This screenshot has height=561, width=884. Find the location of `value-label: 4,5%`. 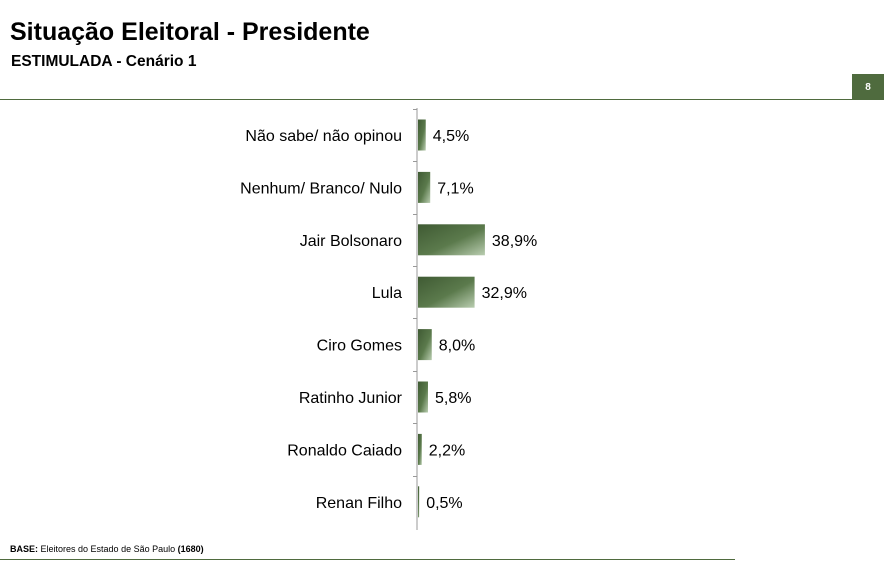

value-label: 4,5% is located at coordinates (451, 136).